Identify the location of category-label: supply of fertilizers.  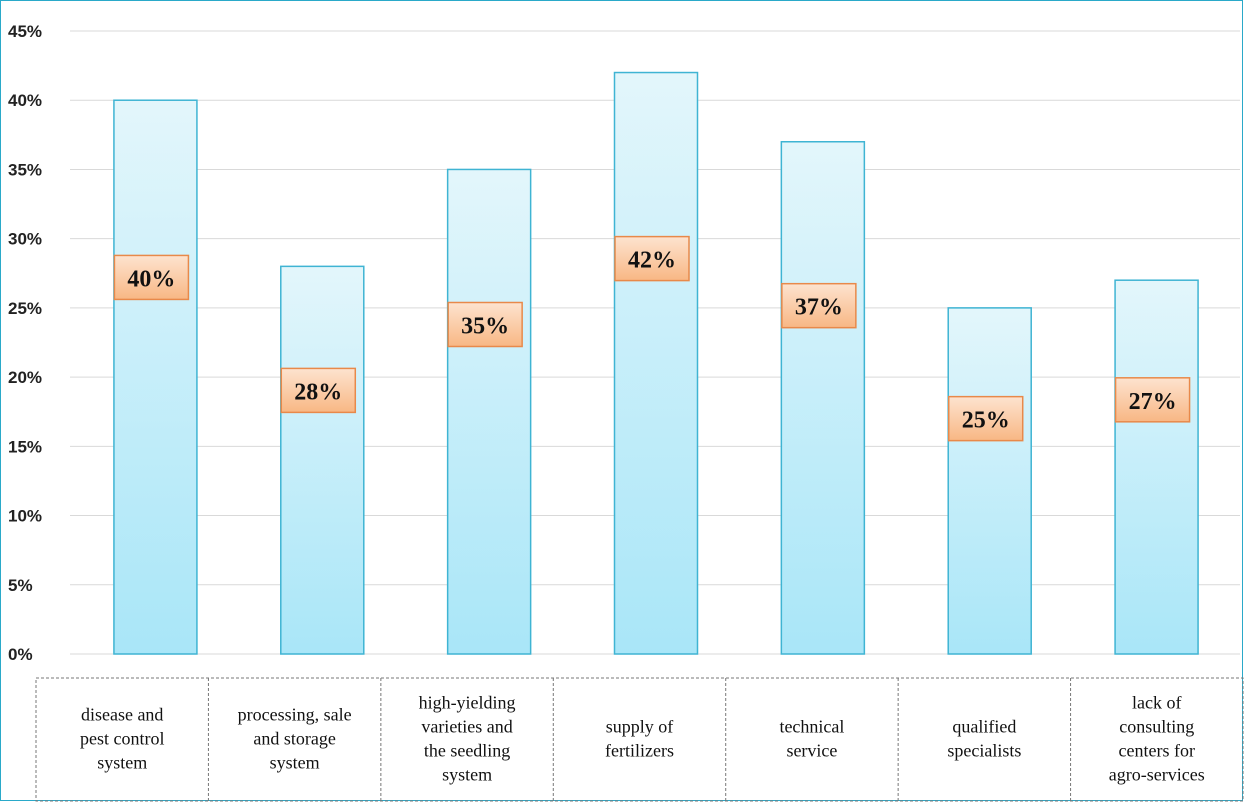
(639, 739).